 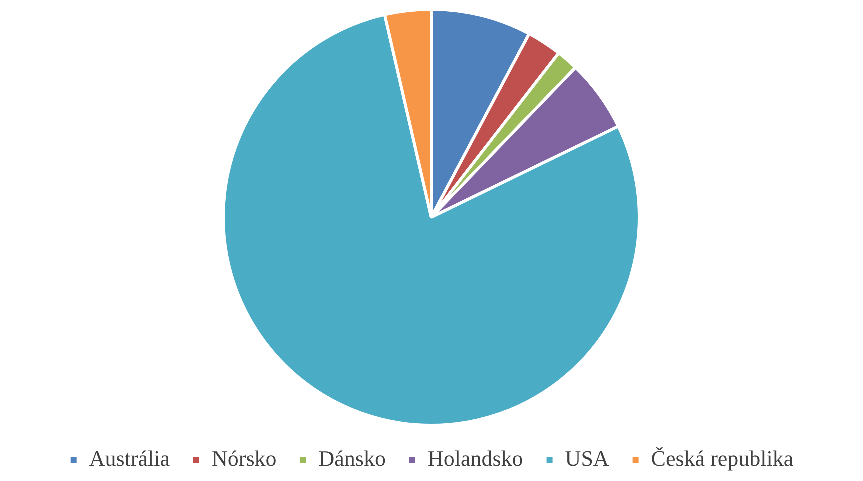 What do you see at coordinates (476, 458) in the screenshot?
I see `legend-label: Holandsko` at bounding box center [476, 458].